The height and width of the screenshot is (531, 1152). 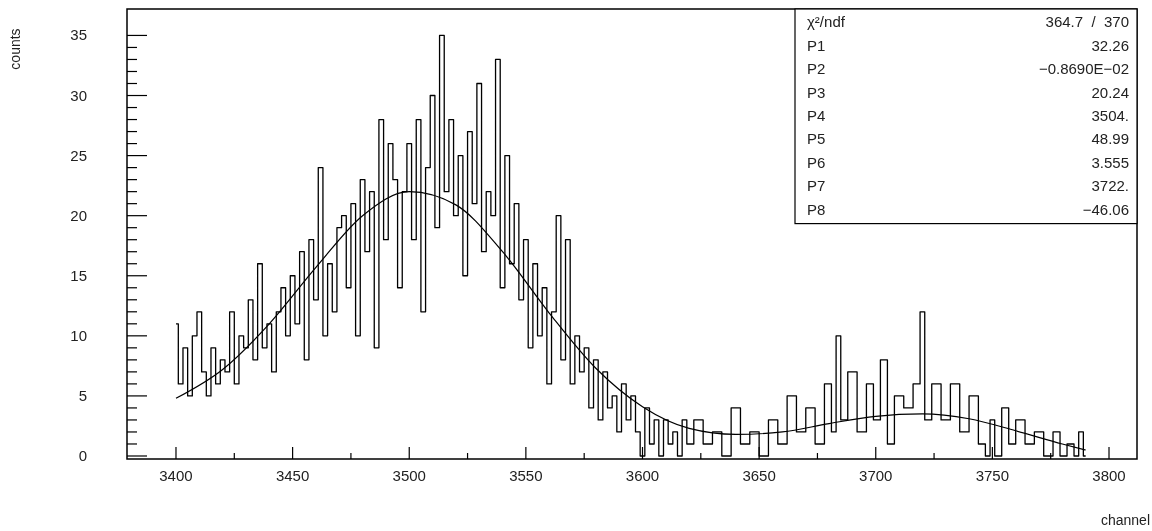 I want to click on y-tick-label: 30, so click(x=78, y=95).